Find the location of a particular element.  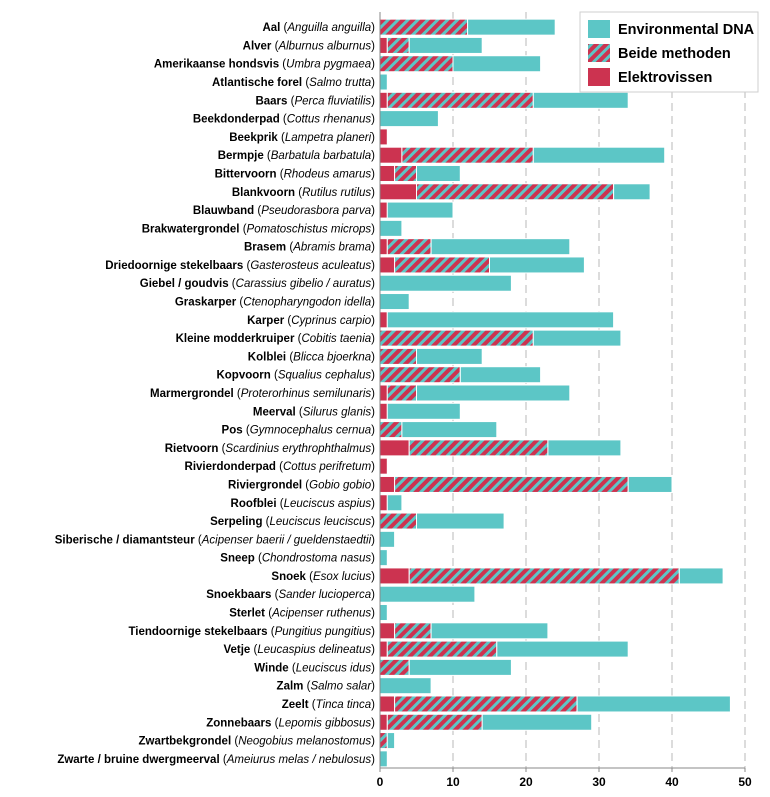

category-name: Siberische / diamantsteur is located at coordinates (126, 540).